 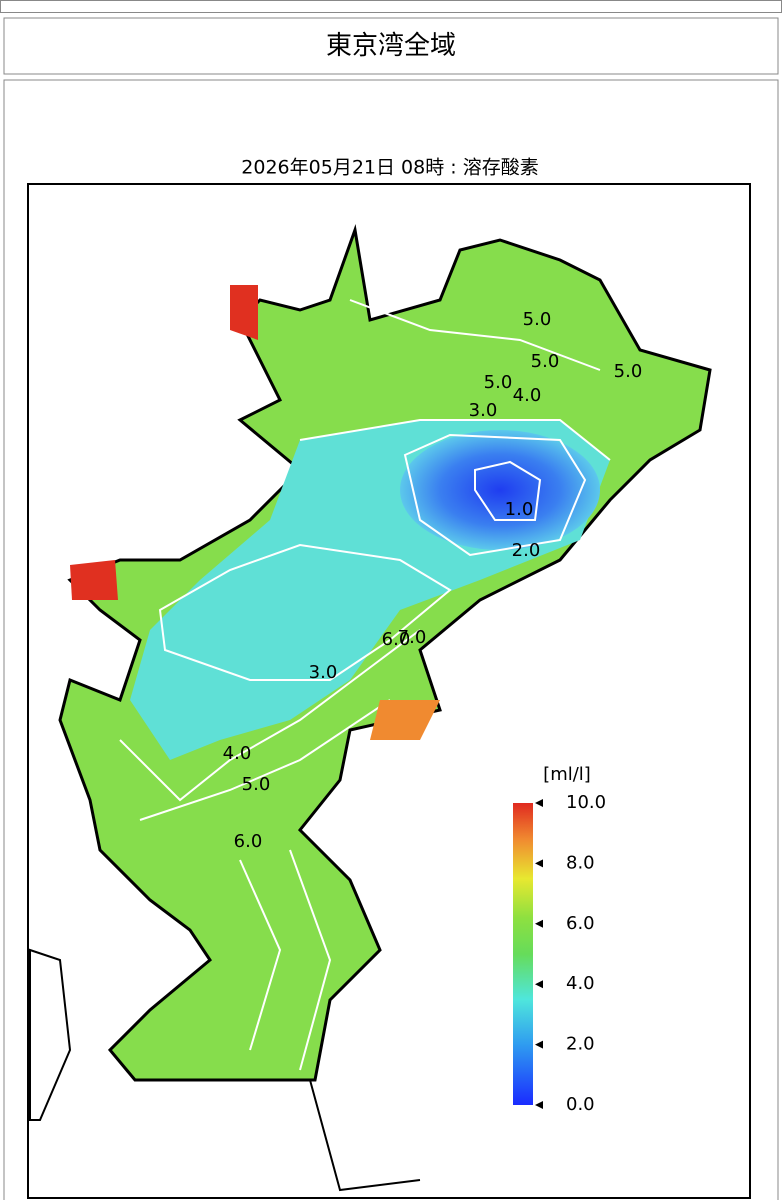 What do you see at coordinates (580, 862) in the screenshot?
I see `colorbar-tick-label: 8.0` at bounding box center [580, 862].